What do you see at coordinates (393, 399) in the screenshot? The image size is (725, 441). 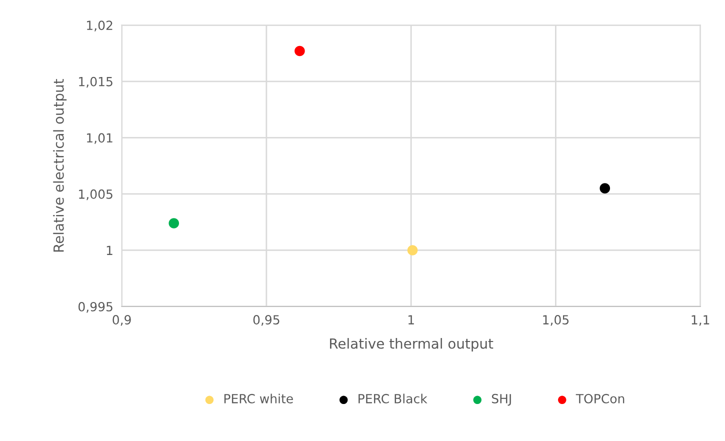 I see `legend-label: PERC Black` at bounding box center [393, 399].